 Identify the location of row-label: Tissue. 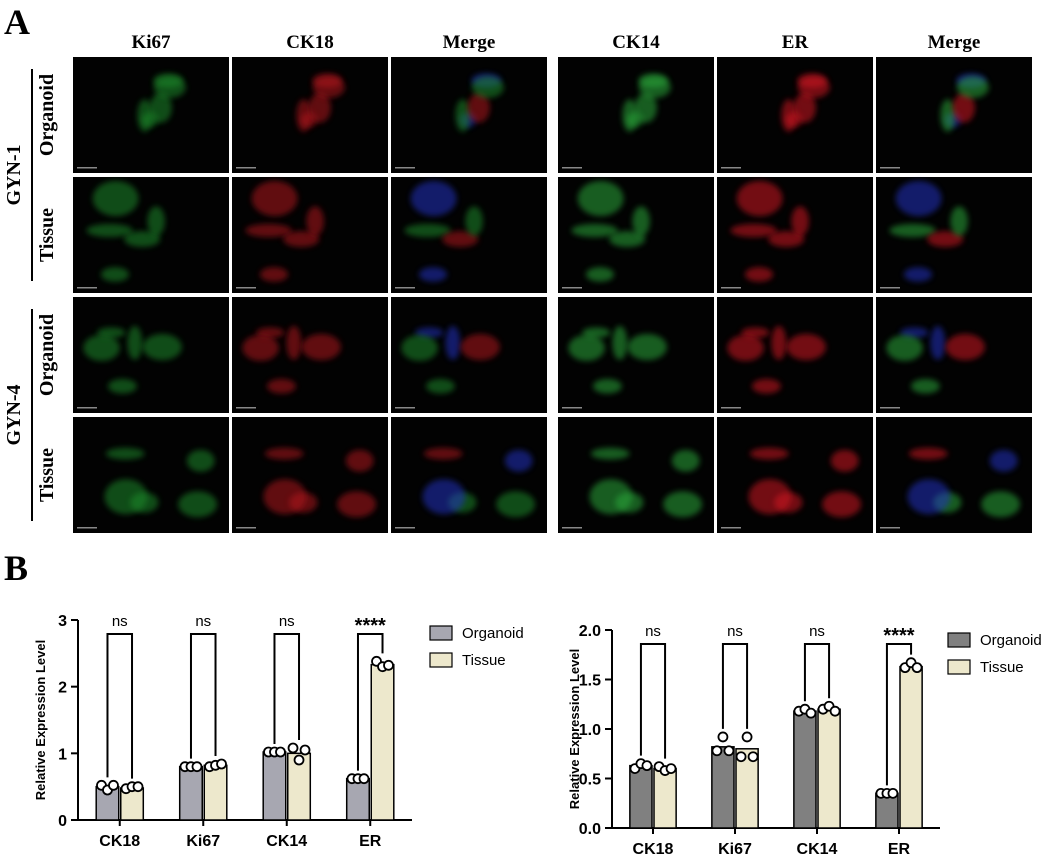
(47, 235).